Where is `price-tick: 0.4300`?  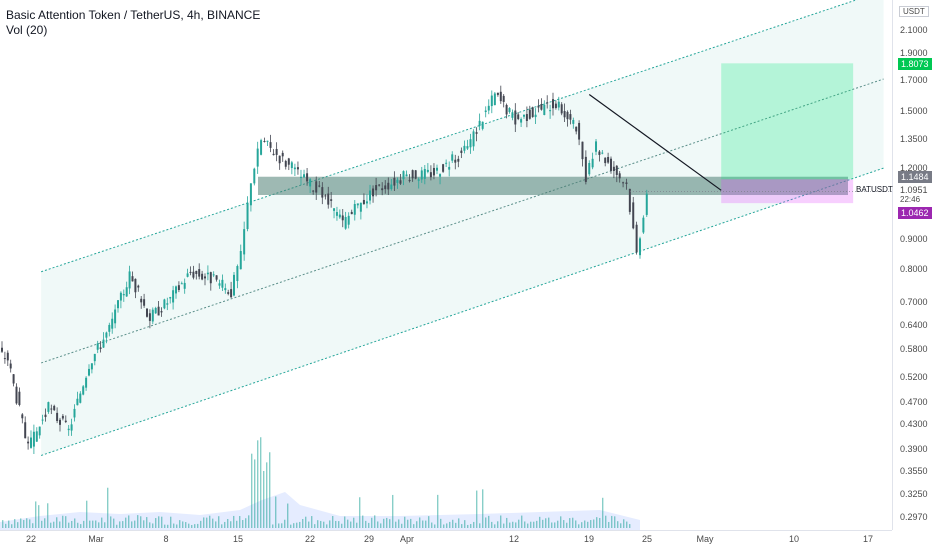 price-tick: 0.4300 is located at coordinates (914, 424).